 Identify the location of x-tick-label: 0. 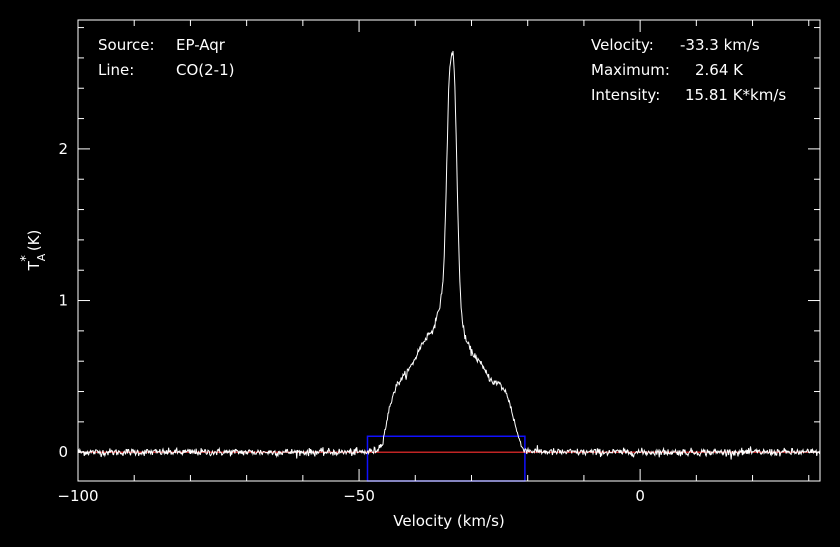
(640, 496).